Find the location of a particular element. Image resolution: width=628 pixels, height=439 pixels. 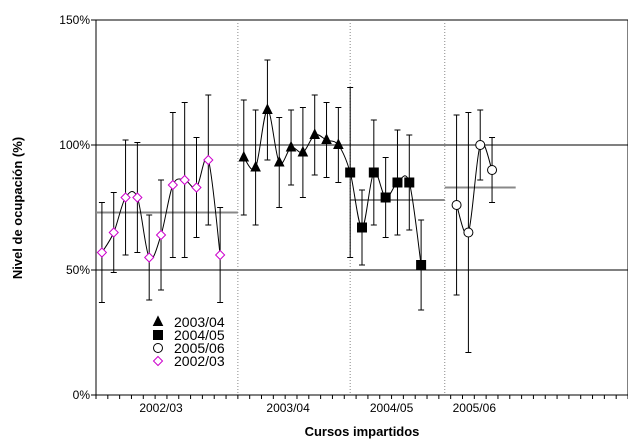

x-category-label: 2002/03 is located at coordinates (161, 408).